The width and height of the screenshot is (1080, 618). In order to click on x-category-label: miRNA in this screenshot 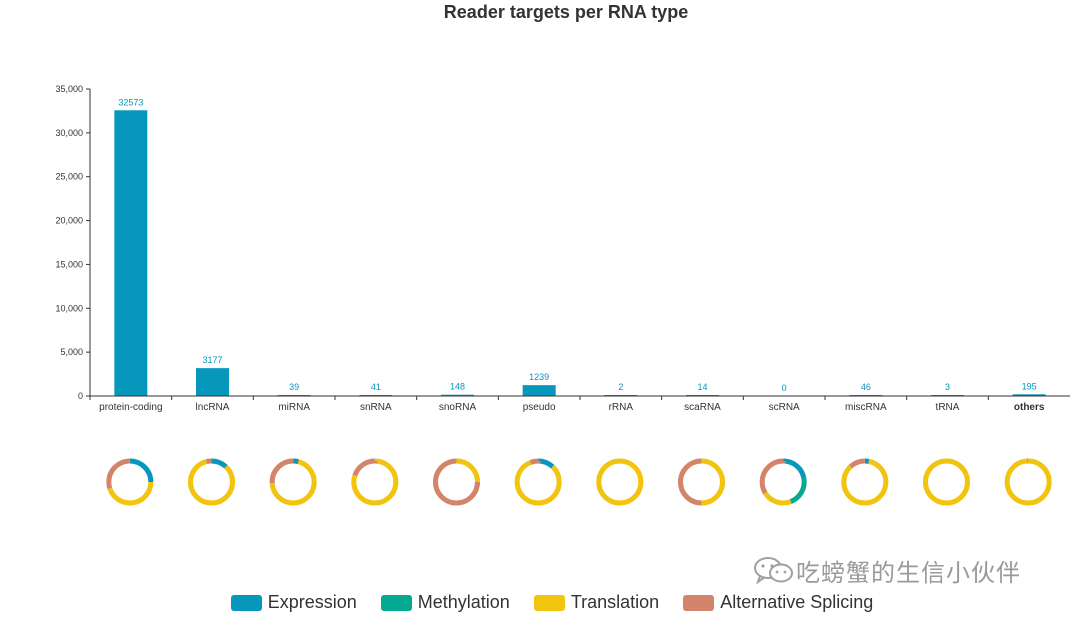, I will do `click(294, 407)`.